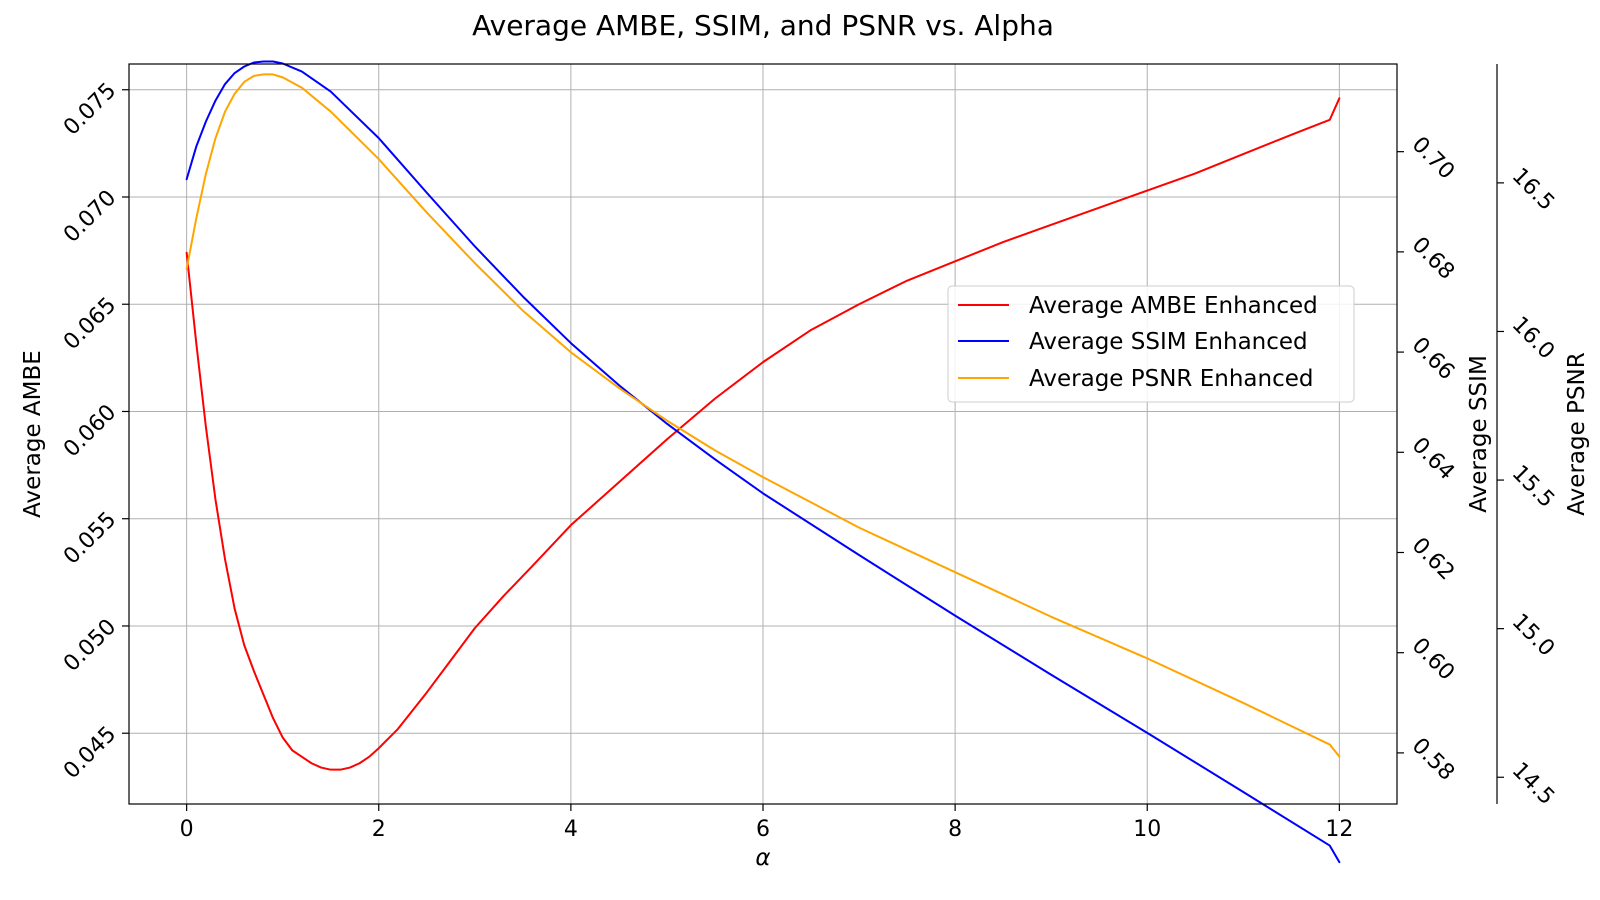 The height and width of the screenshot is (900, 1600). Describe the element at coordinates (1433, 759) in the screenshot. I see `ssim-tick-label-0: 0.58` at that location.